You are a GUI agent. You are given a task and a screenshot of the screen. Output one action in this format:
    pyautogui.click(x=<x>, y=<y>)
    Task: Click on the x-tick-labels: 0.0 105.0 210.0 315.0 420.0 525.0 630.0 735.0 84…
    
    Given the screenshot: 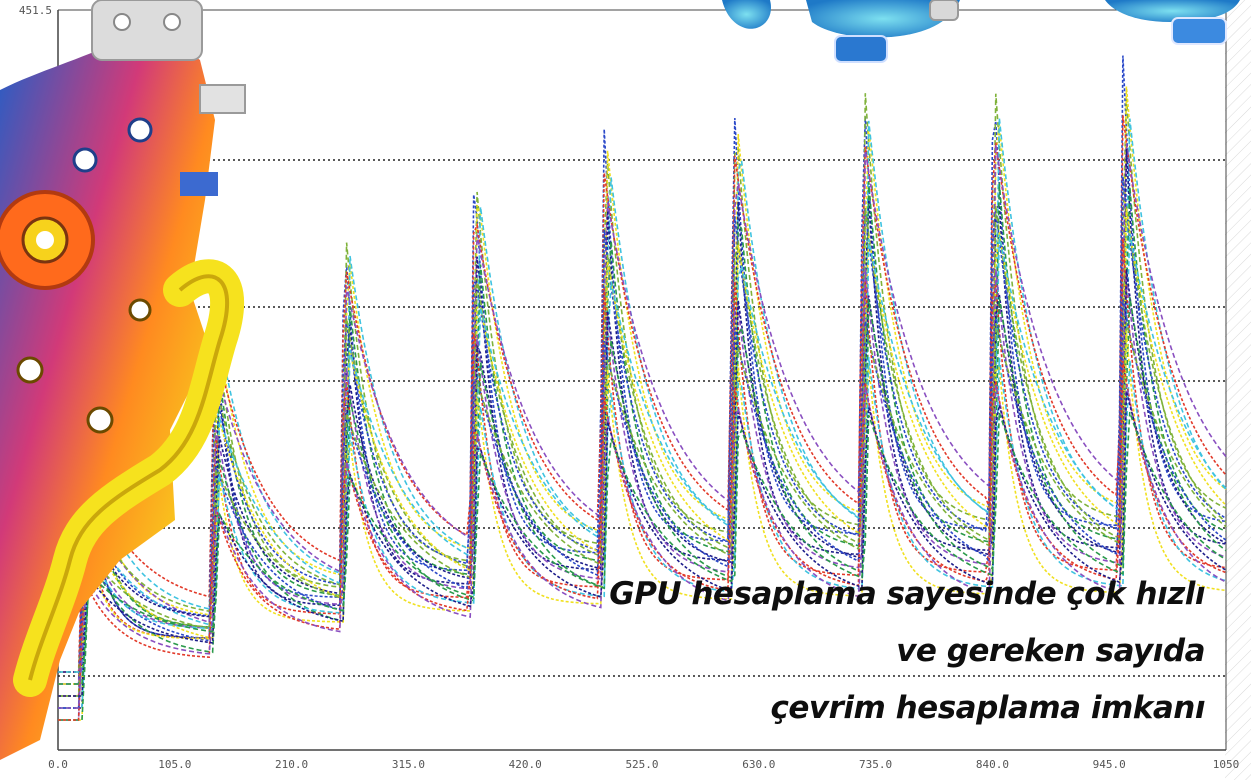 What is the action you would take?
    pyautogui.click(x=643, y=764)
    